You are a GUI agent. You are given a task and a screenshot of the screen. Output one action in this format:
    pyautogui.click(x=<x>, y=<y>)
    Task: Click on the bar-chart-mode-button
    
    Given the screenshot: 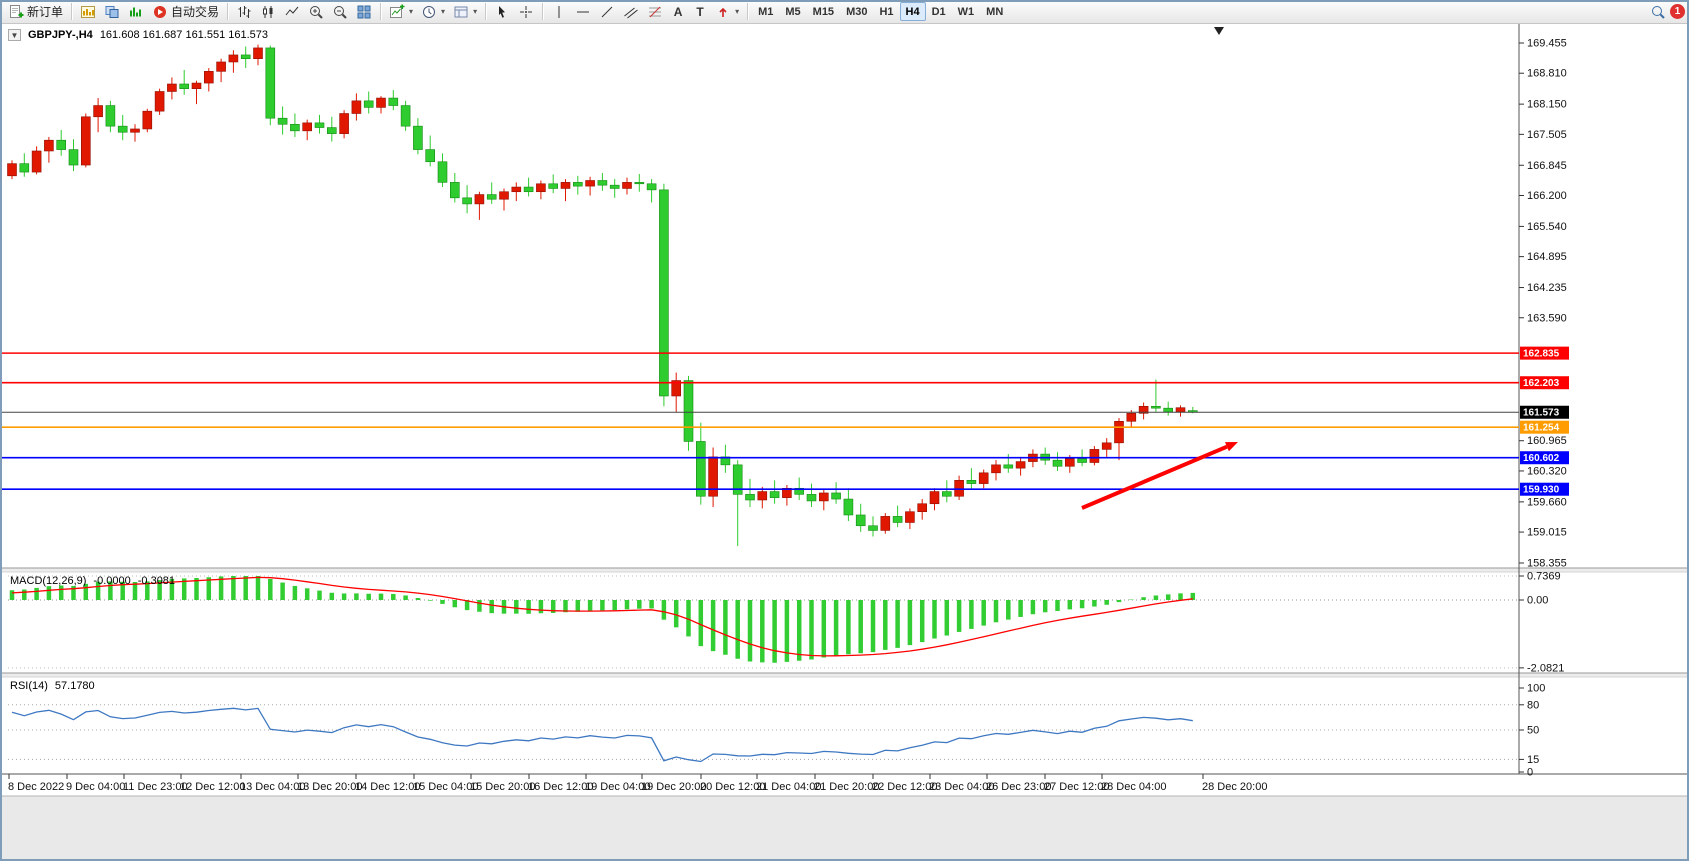 What is the action you would take?
    pyautogui.click(x=244, y=11)
    